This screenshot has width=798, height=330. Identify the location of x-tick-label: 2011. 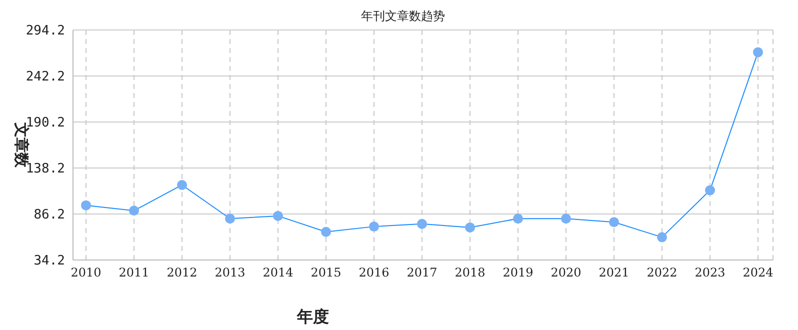
(134, 273).